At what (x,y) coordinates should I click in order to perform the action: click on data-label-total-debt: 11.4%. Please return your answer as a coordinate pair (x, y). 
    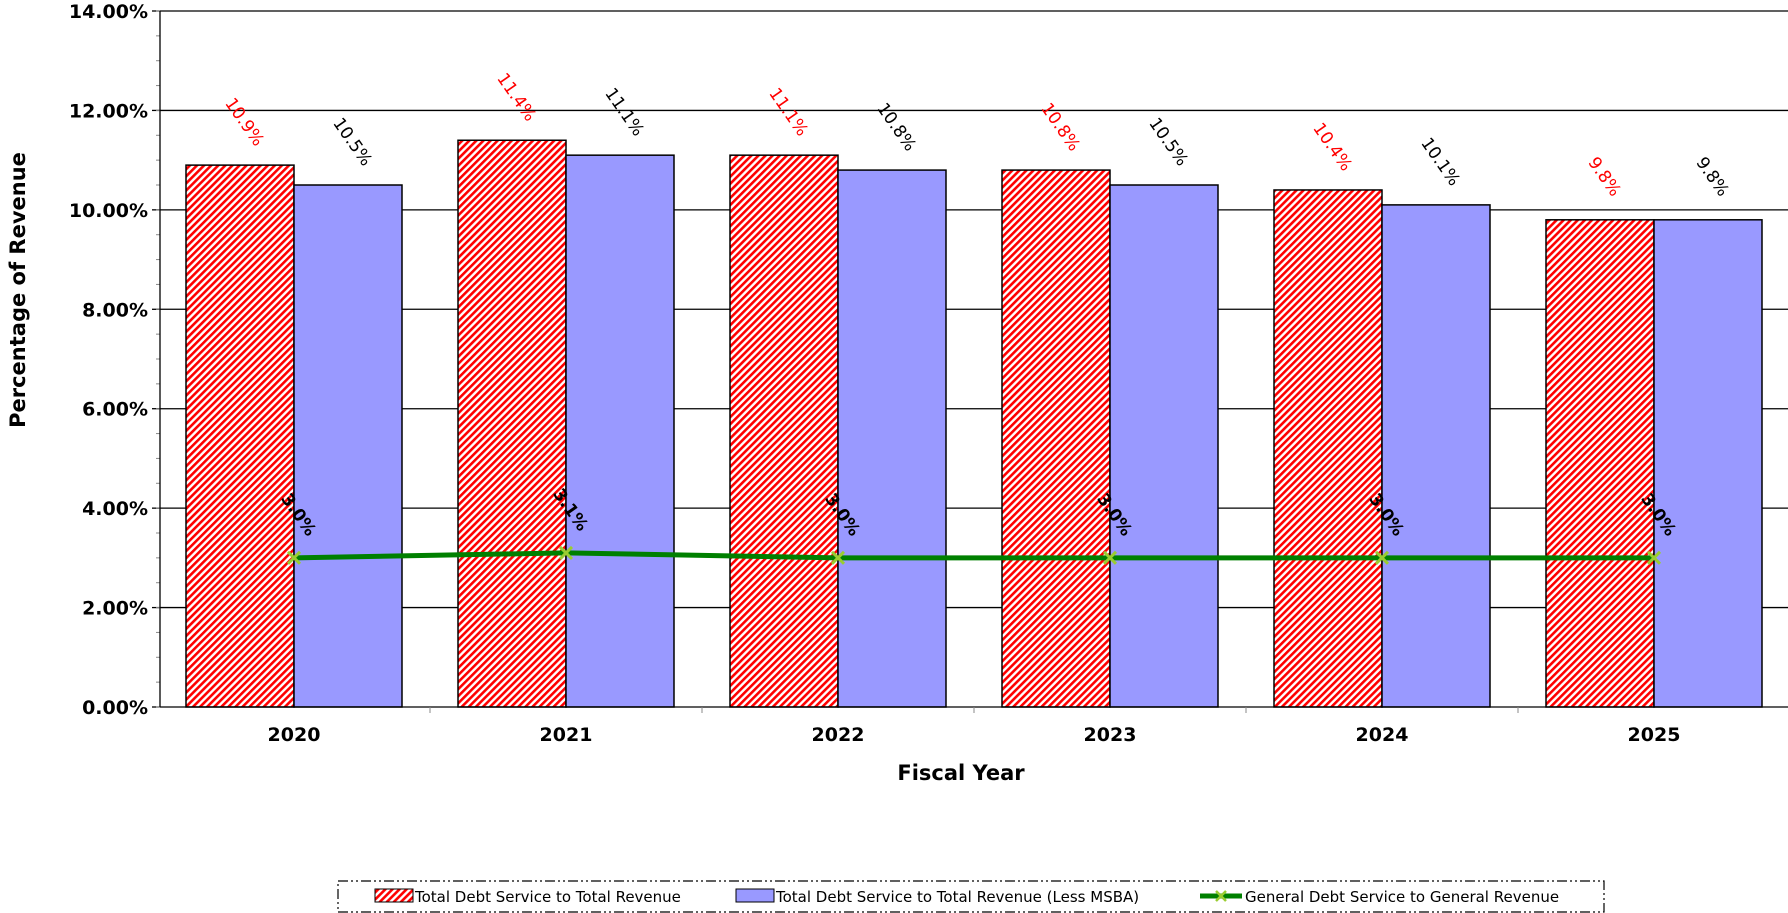
    Looking at the image, I should click on (515, 98).